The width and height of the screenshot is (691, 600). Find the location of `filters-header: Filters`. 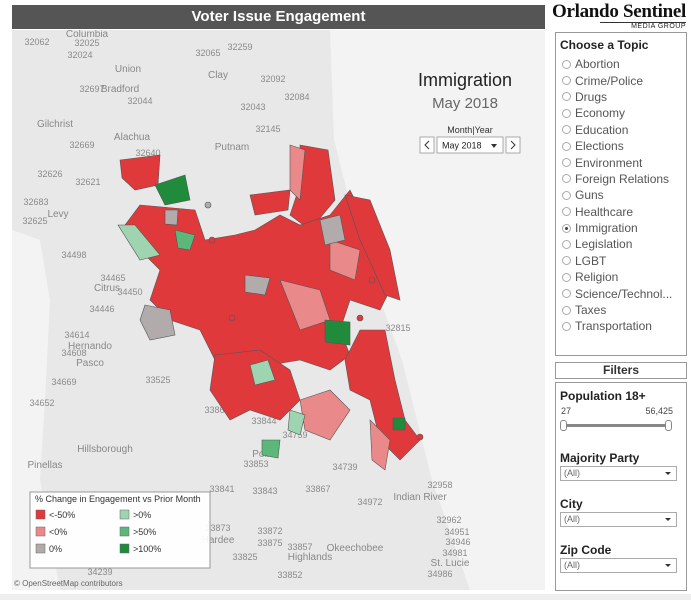

filters-header: Filters is located at coordinates (621, 370).